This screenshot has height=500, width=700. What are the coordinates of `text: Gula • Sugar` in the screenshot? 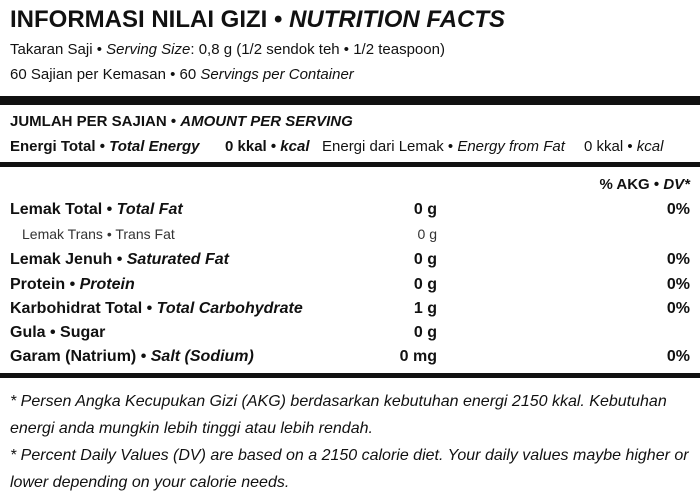 It's located at (58, 332).